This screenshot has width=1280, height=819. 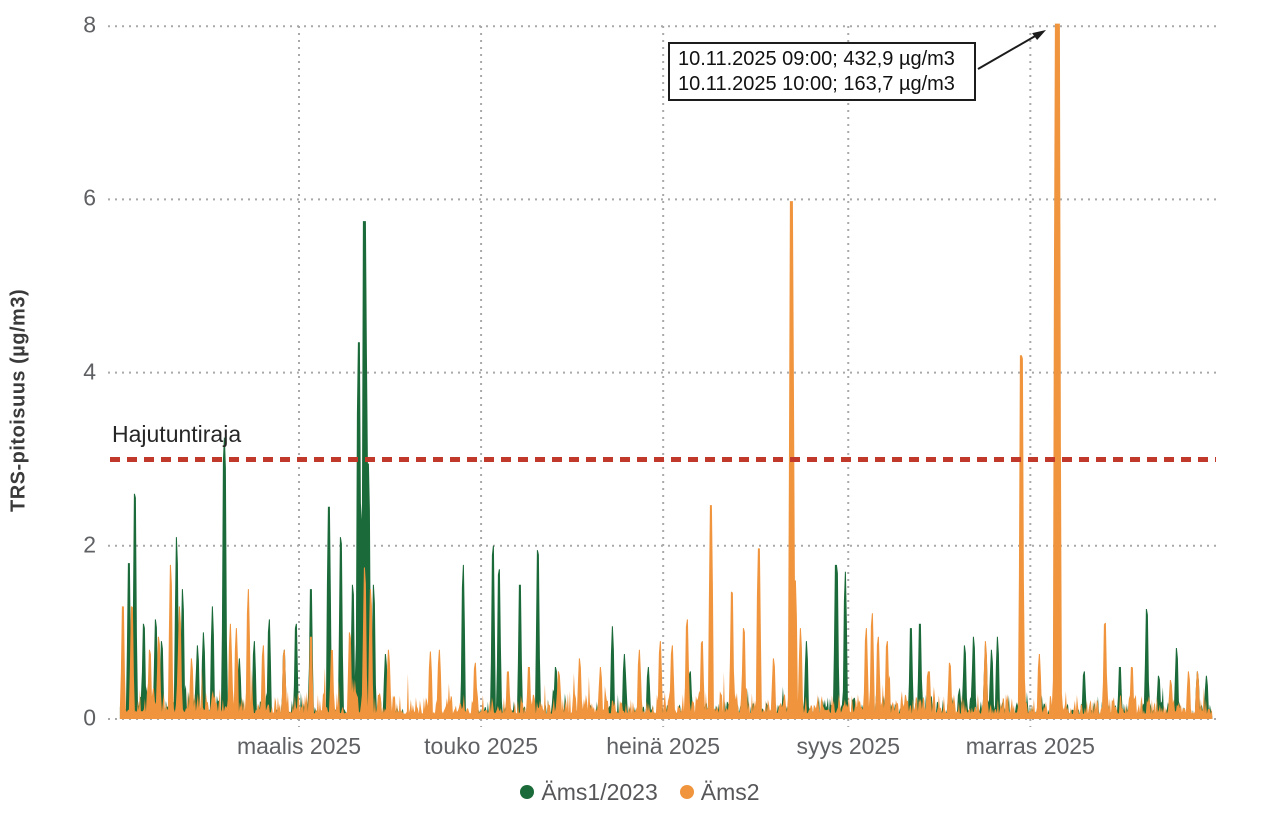 I want to click on annotation-arrow, so click(x=1011, y=50).